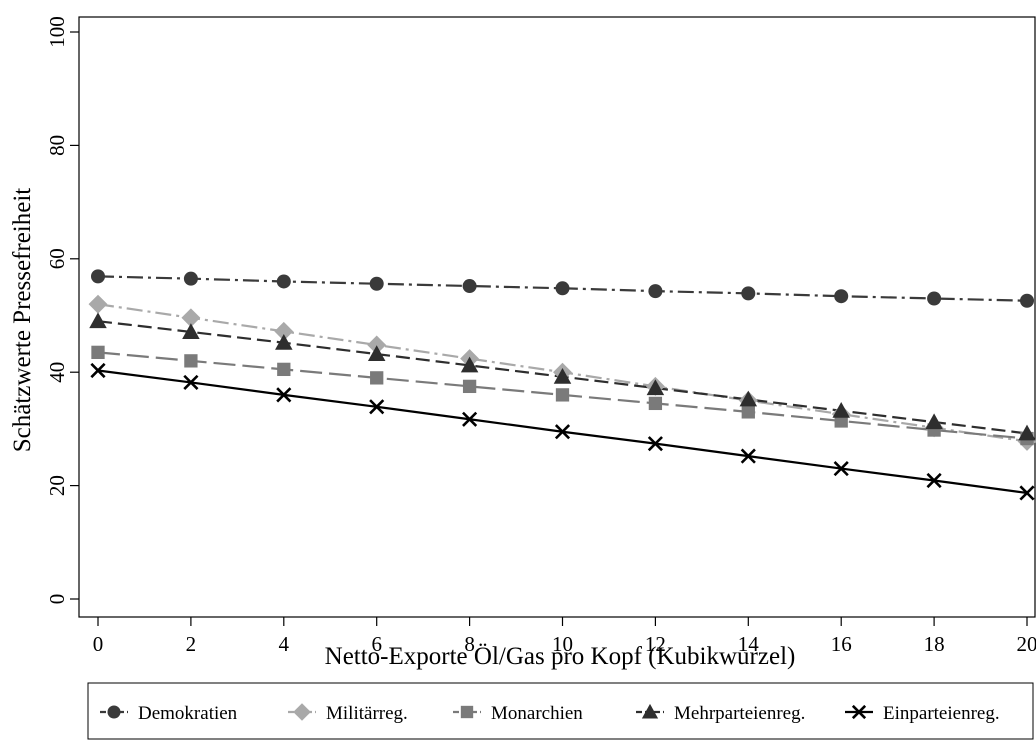 This screenshot has width=1036, height=748. Describe the element at coordinates (284, 644) in the screenshot. I see `x-tick-label: 4` at that location.